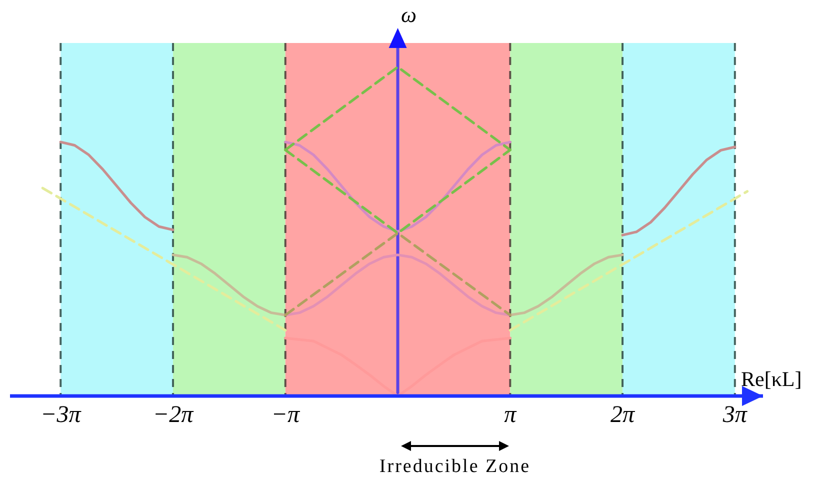 Image resolution: width=826 pixels, height=479 pixels. I want to click on x-tick-label: −3π, so click(61, 415).